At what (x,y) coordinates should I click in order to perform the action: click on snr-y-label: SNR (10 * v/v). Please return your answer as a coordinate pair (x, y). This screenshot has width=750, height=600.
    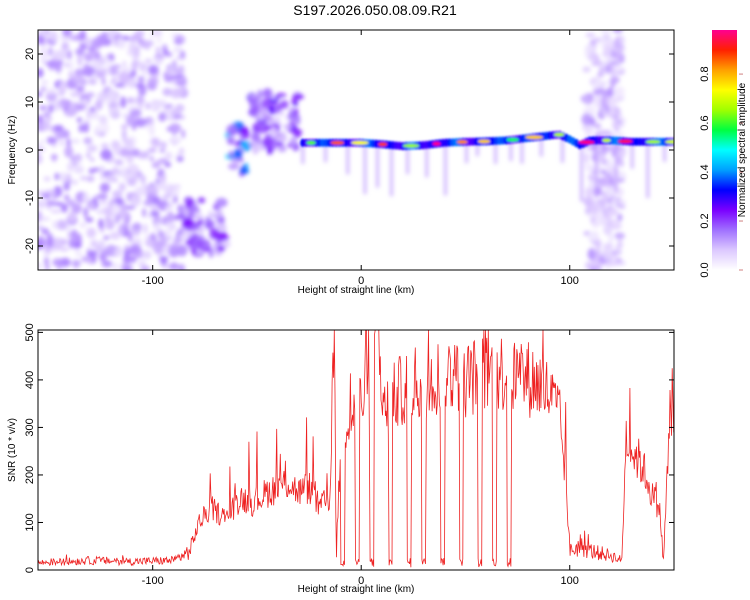
    Looking at the image, I should click on (12, 450).